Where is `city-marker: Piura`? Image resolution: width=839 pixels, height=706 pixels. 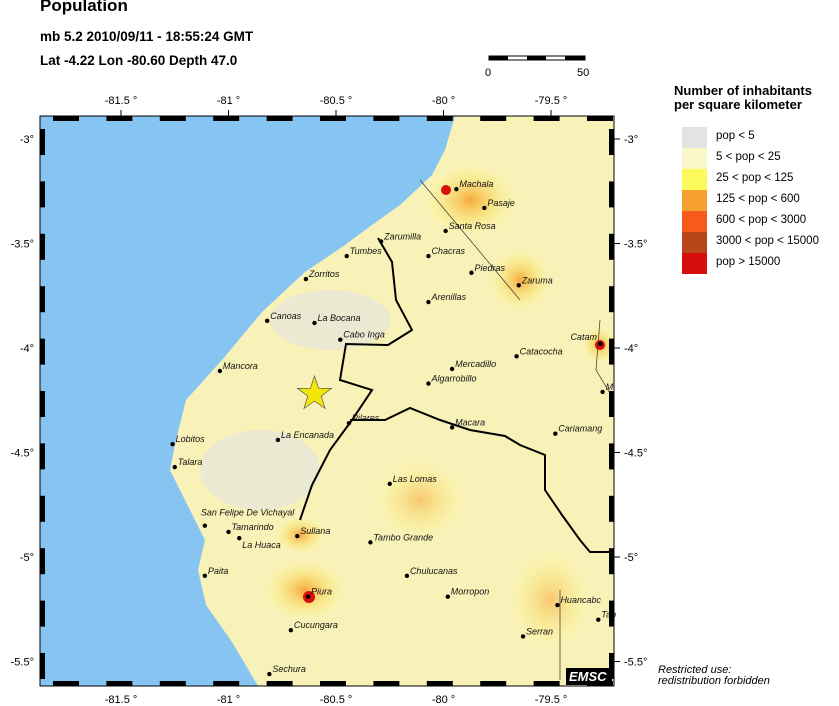 city-marker: Piura is located at coordinates (318, 593).